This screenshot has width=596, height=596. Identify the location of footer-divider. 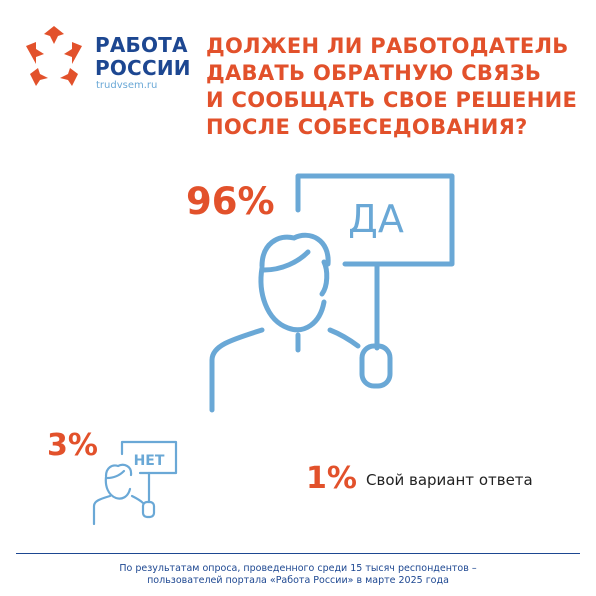
(298, 553).